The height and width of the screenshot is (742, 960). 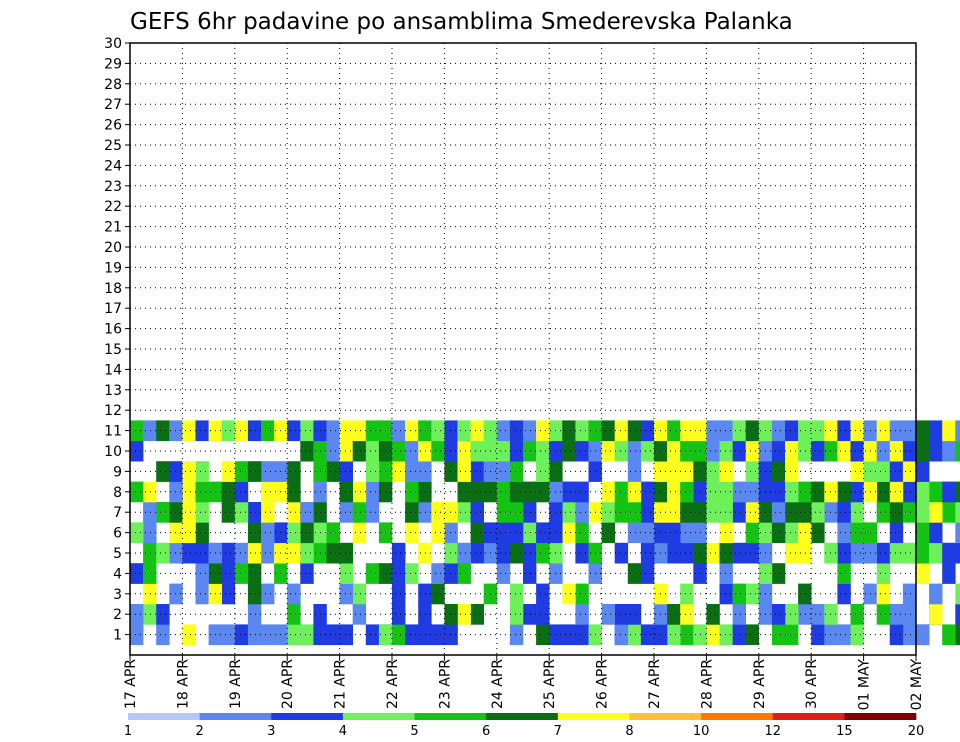 I want to click on y-tick-label: 19, so click(x=113, y=268).